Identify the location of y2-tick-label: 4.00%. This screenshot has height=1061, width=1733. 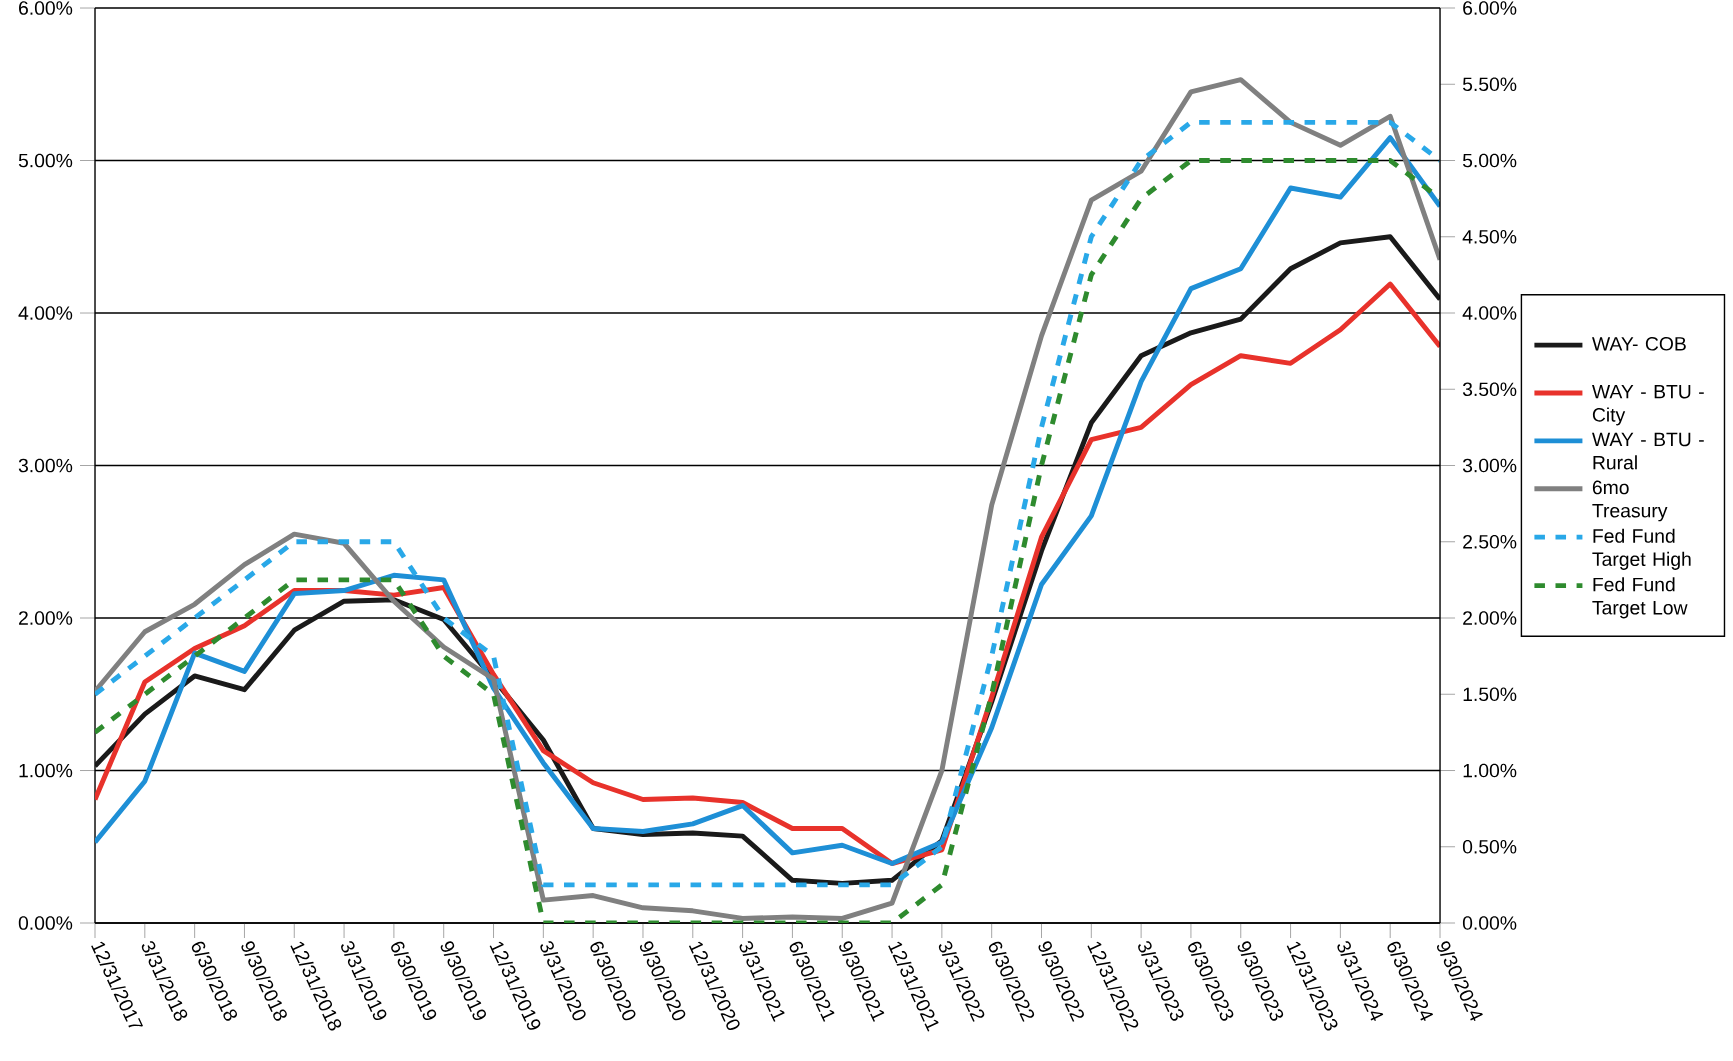
(1489, 313).